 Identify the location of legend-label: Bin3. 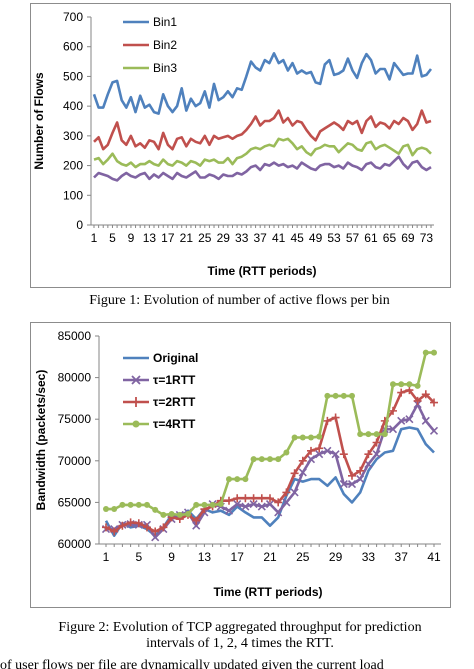
(165, 68).